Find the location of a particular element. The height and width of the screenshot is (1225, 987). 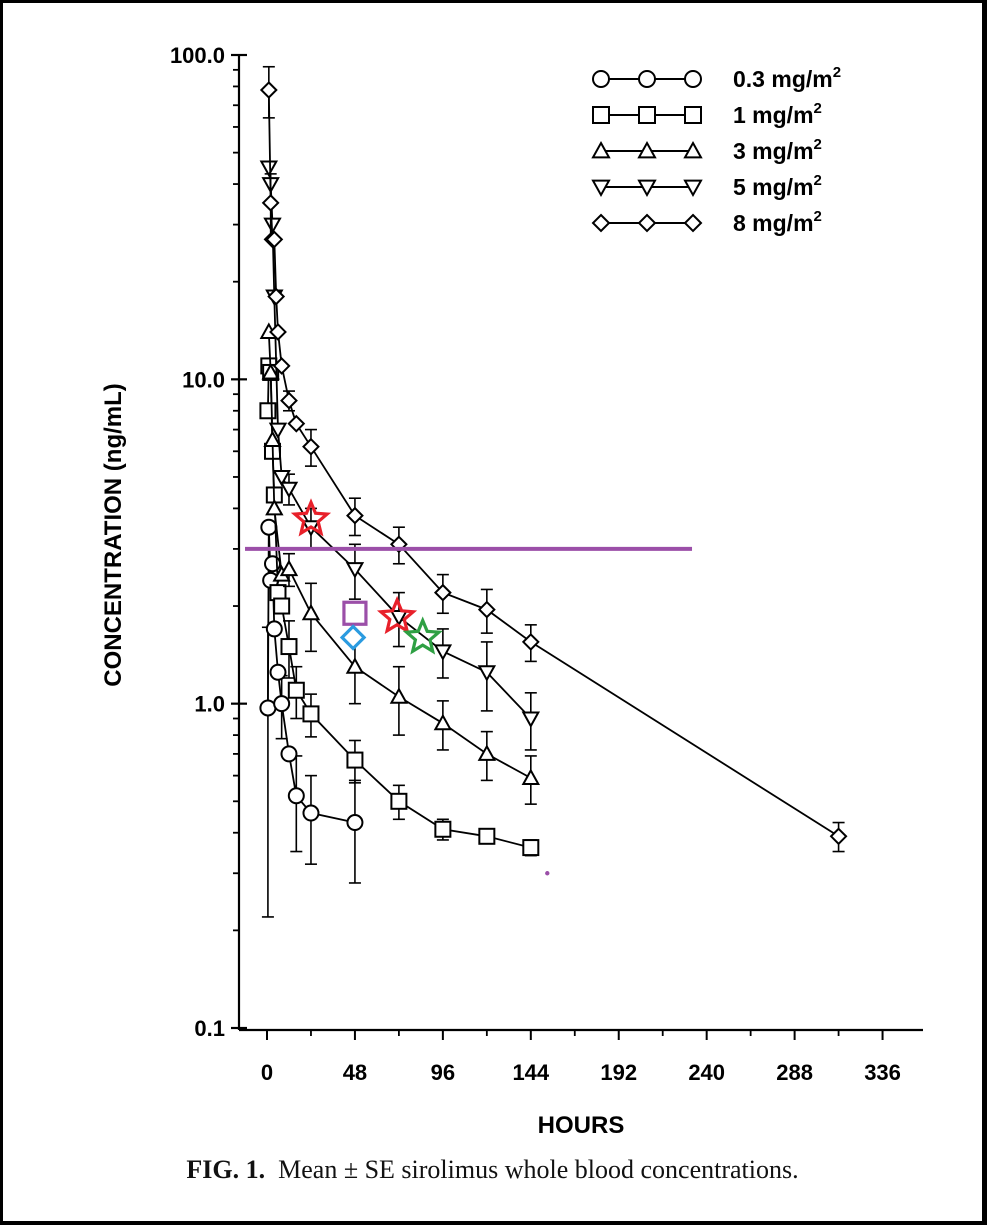

legend-label: 8 mg/m2 is located at coordinates (777, 222).